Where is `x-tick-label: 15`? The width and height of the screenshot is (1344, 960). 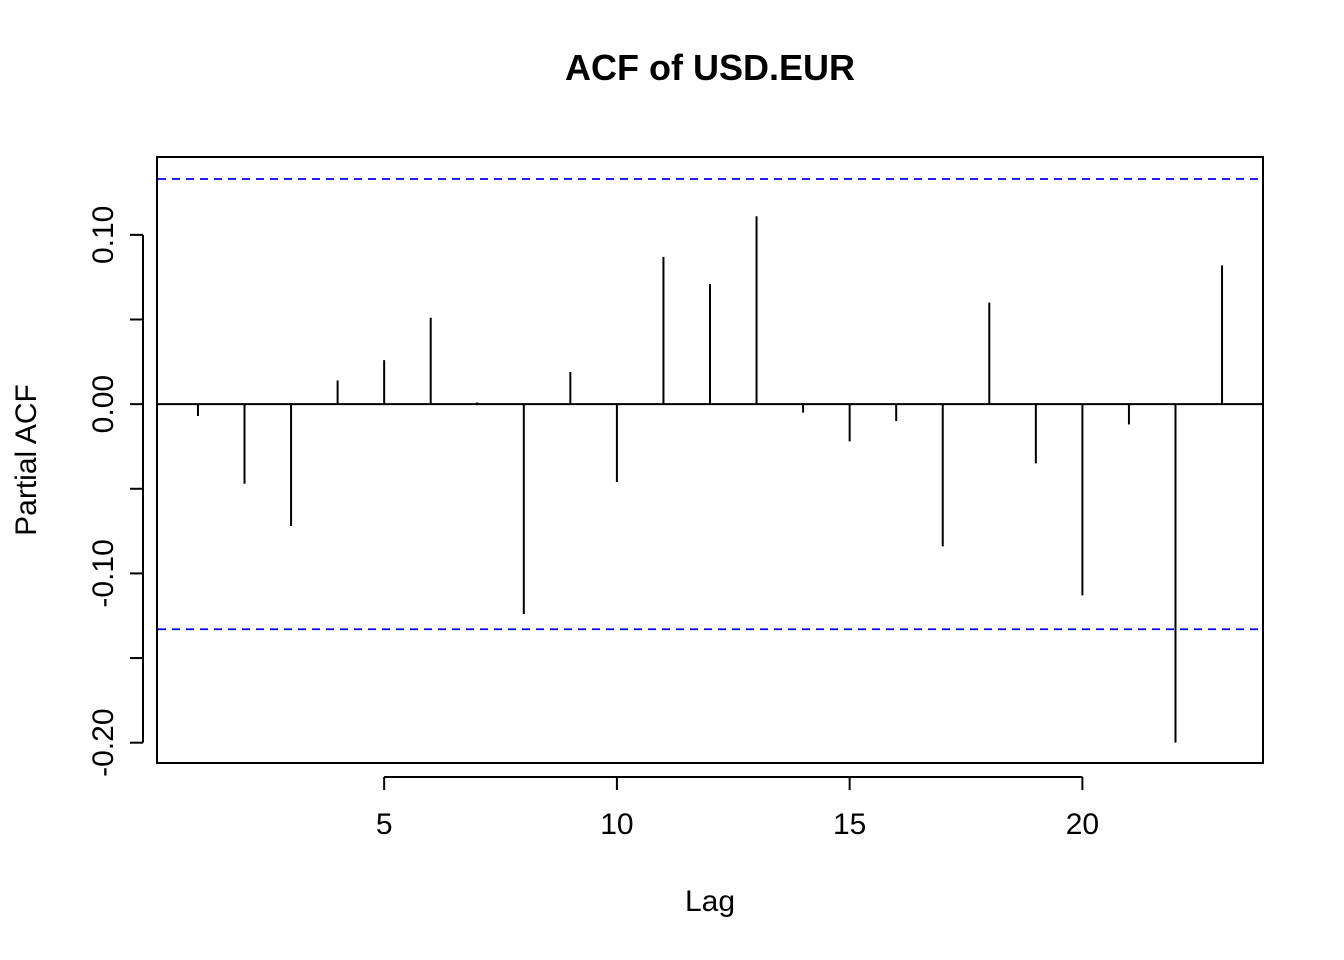 x-tick-label: 15 is located at coordinates (849, 824).